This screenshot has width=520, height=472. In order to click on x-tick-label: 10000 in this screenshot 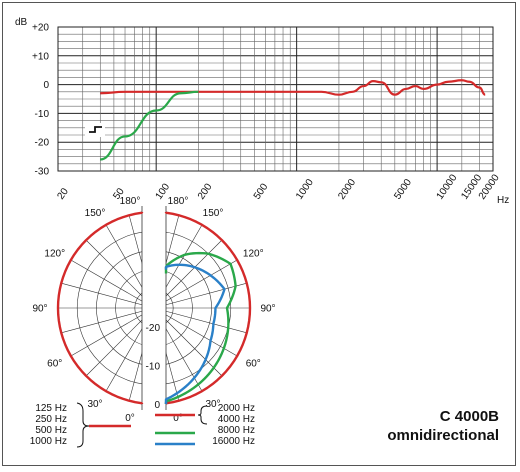, I will do `click(447, 186)`.